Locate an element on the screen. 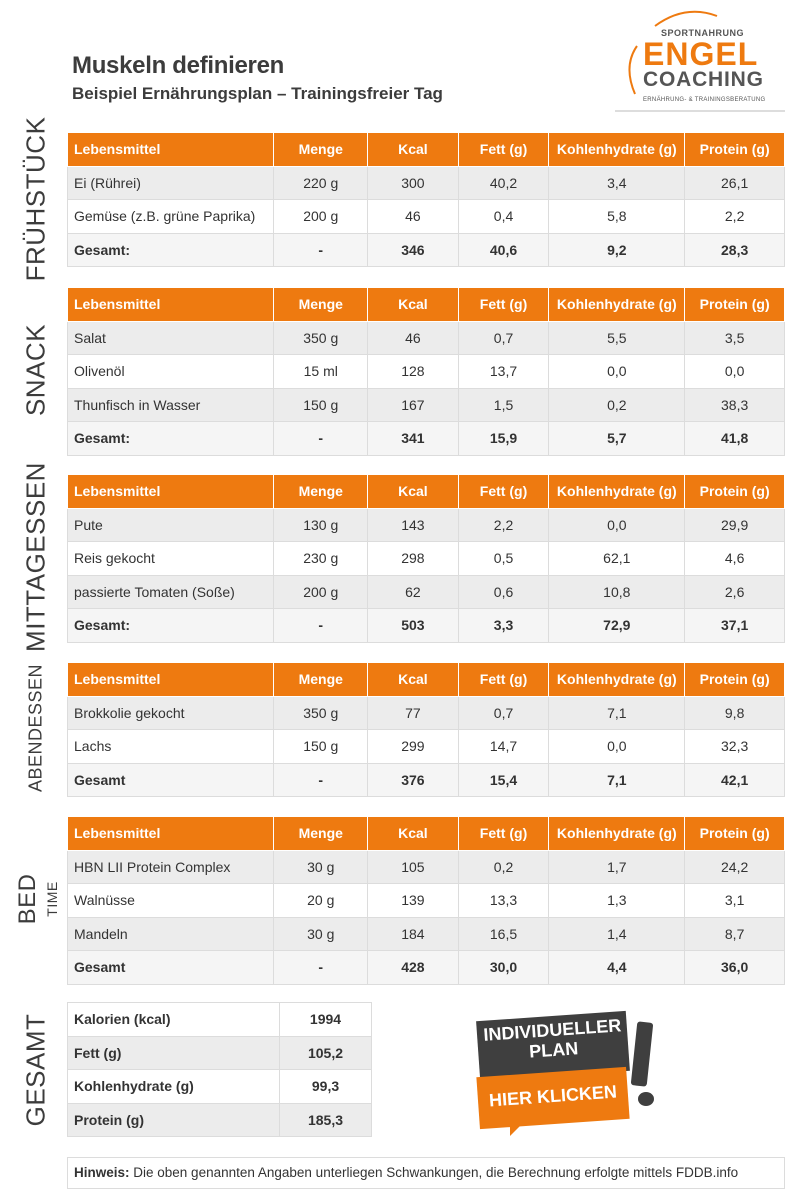 The width and height of the screenshot is (800, 1203). section-label-bed: BED is located at coordinates (27, 899).